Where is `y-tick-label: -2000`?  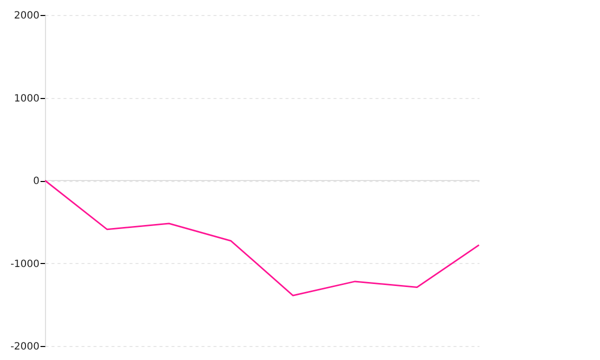
y-tick-label: -2000 is located at coordinates (25, 347).